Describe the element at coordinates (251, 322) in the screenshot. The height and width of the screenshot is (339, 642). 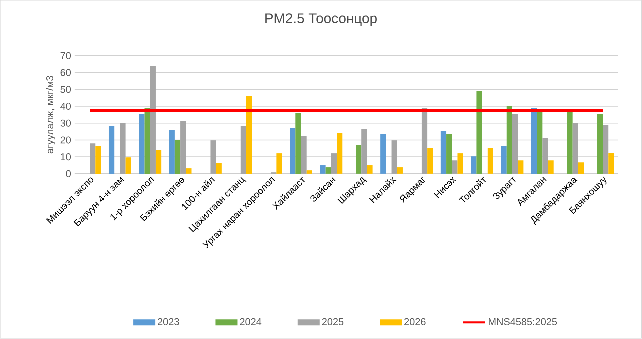
I see `legend-label: 2024` at that location.